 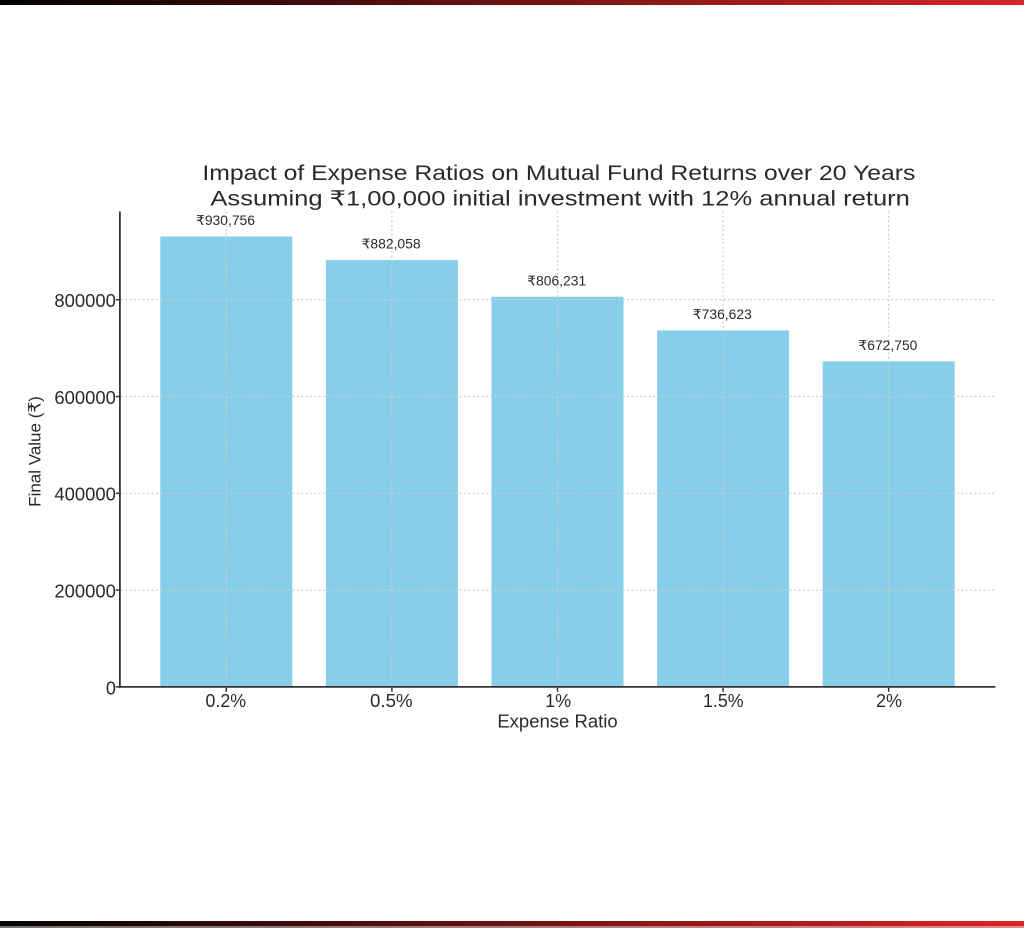 What do you see at coordinates (722, 314) in the screenshot?
I see `svg-text: ₹736,623` at bounding box center [722, 314].